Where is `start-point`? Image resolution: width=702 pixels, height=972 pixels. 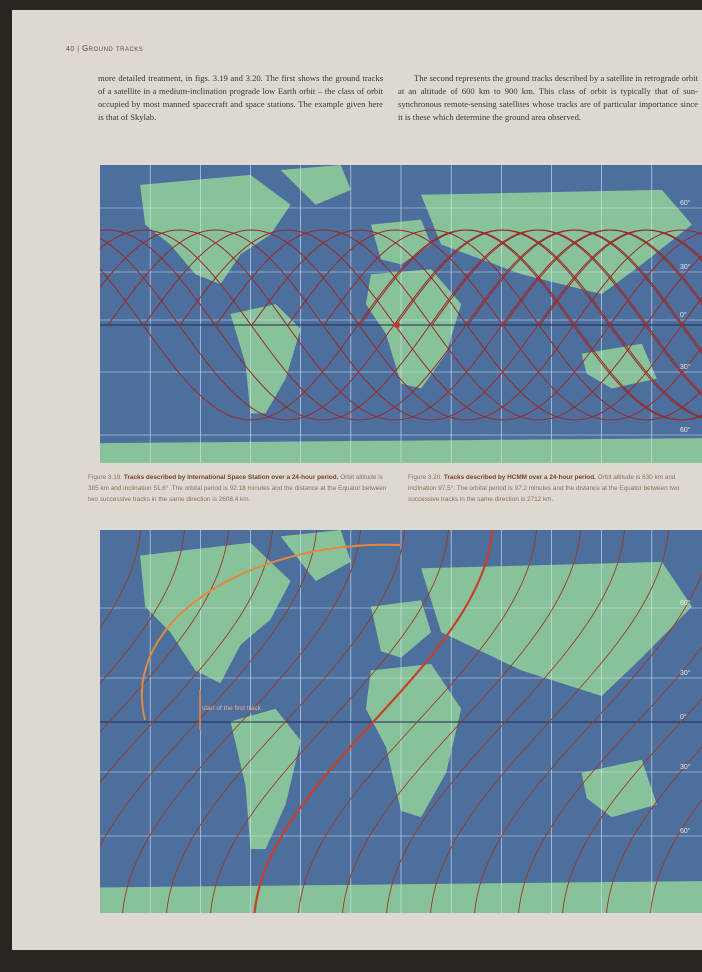 start-point is located at coordinates (397, 325).